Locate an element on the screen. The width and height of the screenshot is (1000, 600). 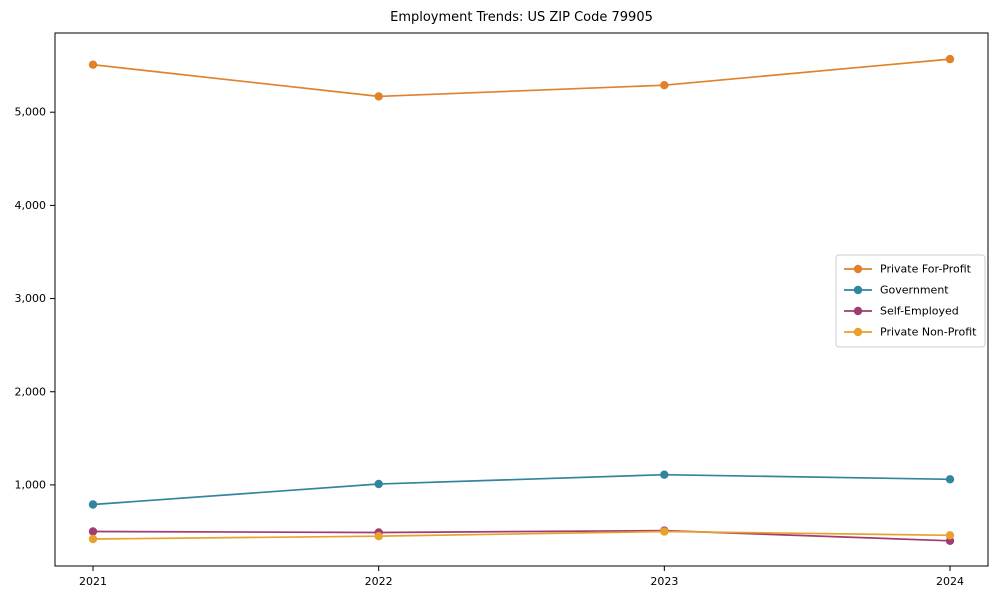
y-tick-label: 4,000 is located at coordinates (31, 205).